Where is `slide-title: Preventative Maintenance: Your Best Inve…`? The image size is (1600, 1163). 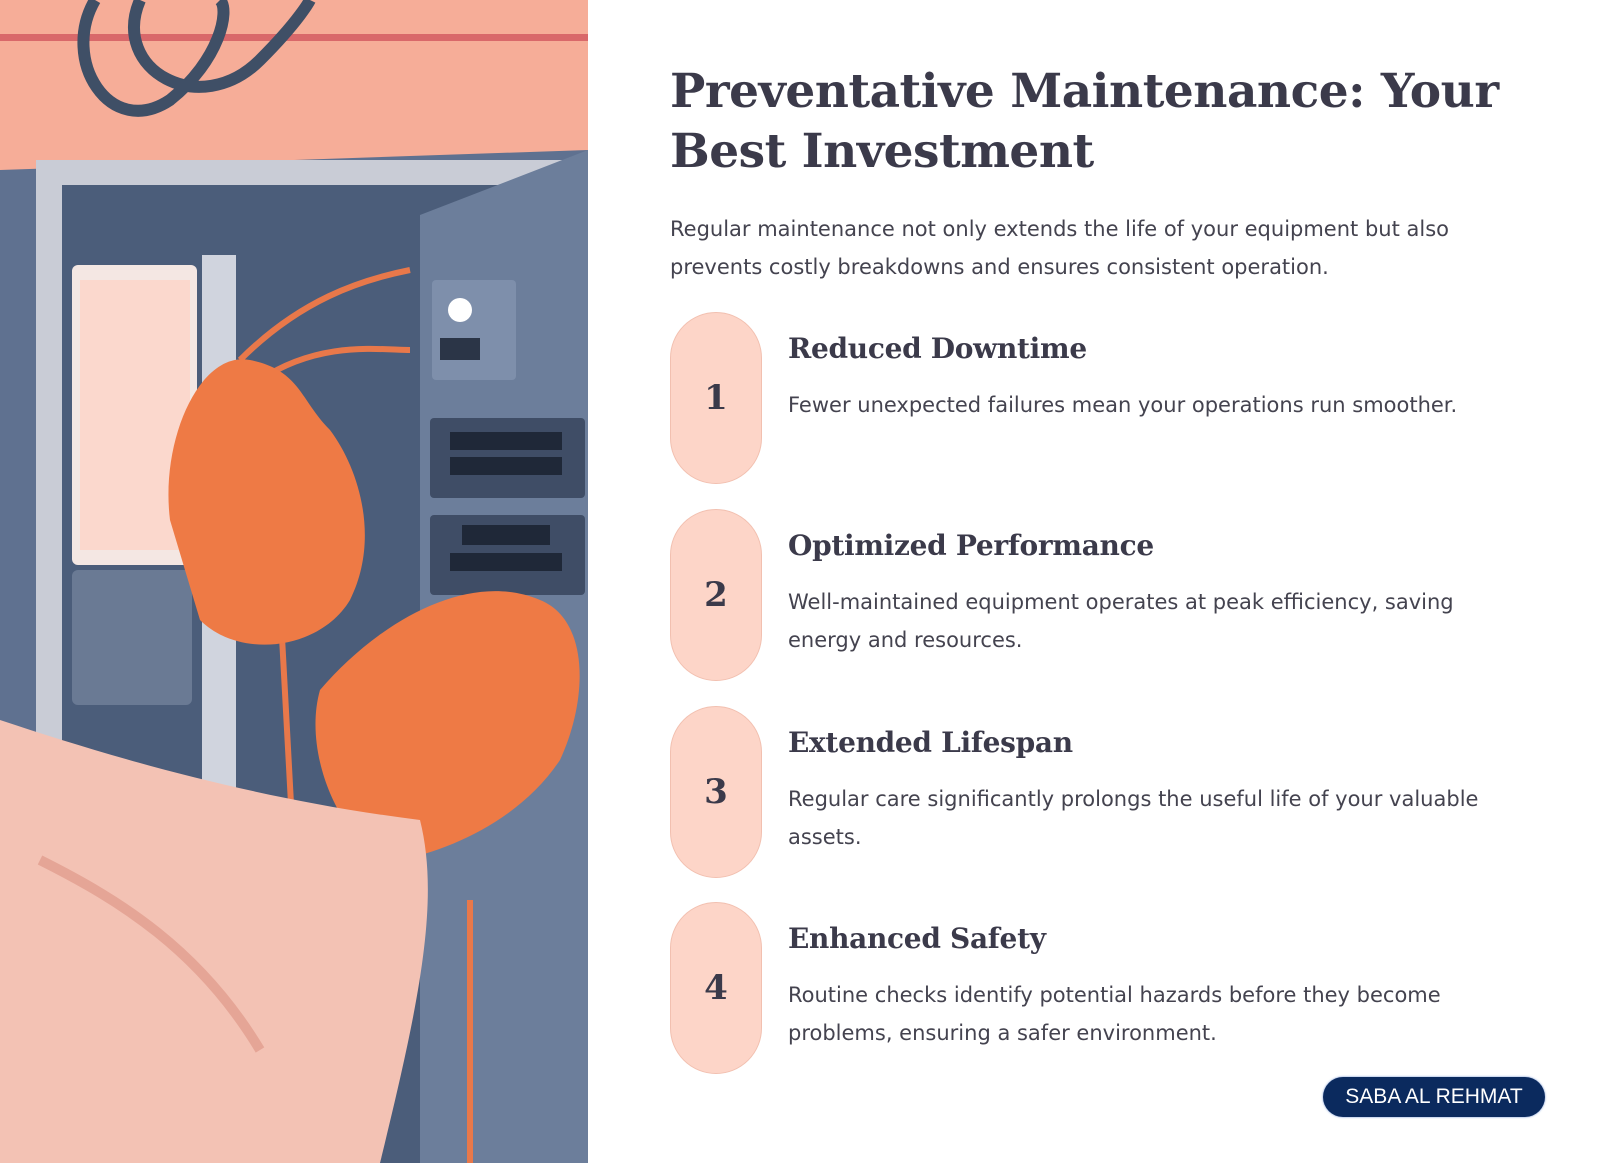 slide-title: Preventative Maintenance: Your Best Inve… is located at coordinates (1084, 121).